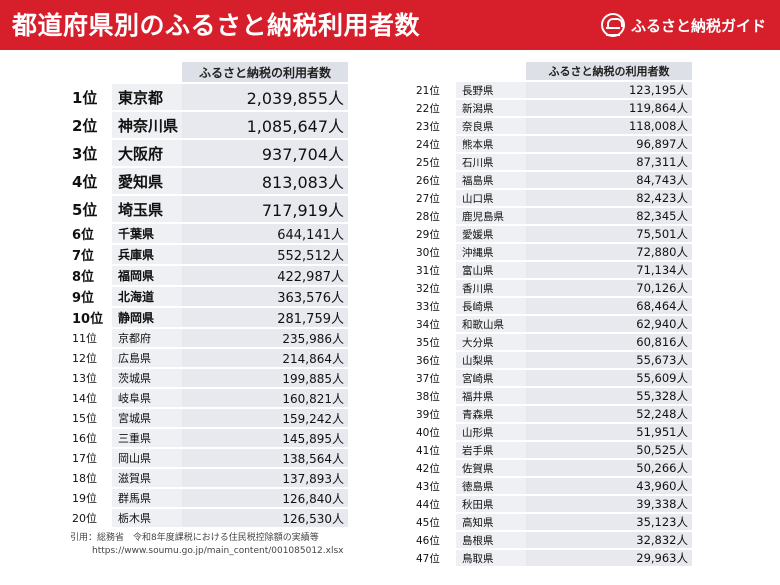 This screenshot has height=585, width=780. Describe the element at coordinates (435, 307) in the screenshot. I see `rank-cell: 33位` at that location.